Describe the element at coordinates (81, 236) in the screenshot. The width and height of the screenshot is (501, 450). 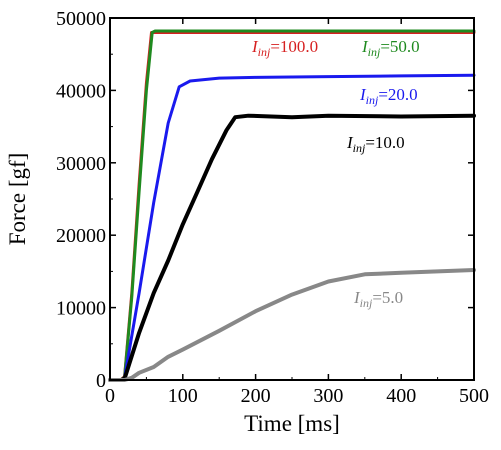
I see `y-tick-label: 20000` at that location.